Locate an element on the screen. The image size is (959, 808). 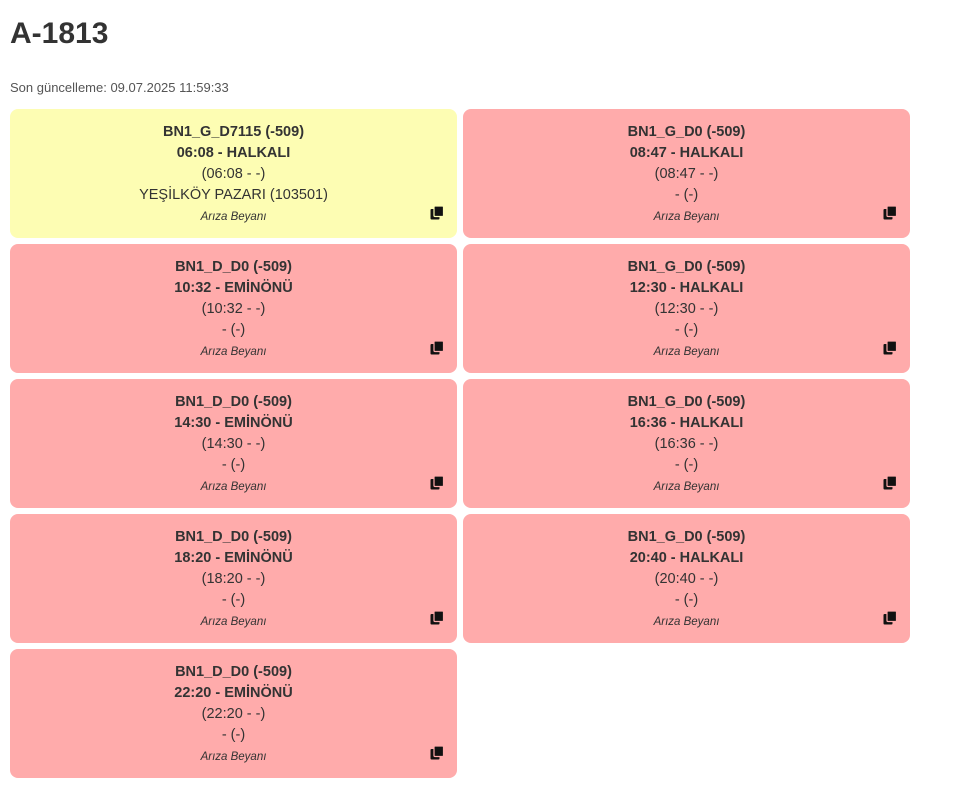
trip-planned-time: (14:30 - -) is located at coordinates (233, 444).